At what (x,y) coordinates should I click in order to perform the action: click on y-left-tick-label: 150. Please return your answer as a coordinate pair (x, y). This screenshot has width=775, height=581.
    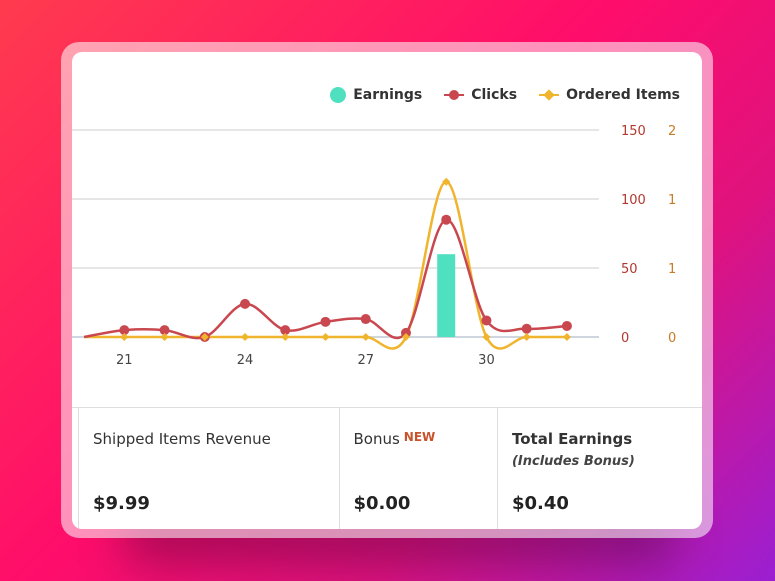
    Looking at the image, I should click on (633, 131).